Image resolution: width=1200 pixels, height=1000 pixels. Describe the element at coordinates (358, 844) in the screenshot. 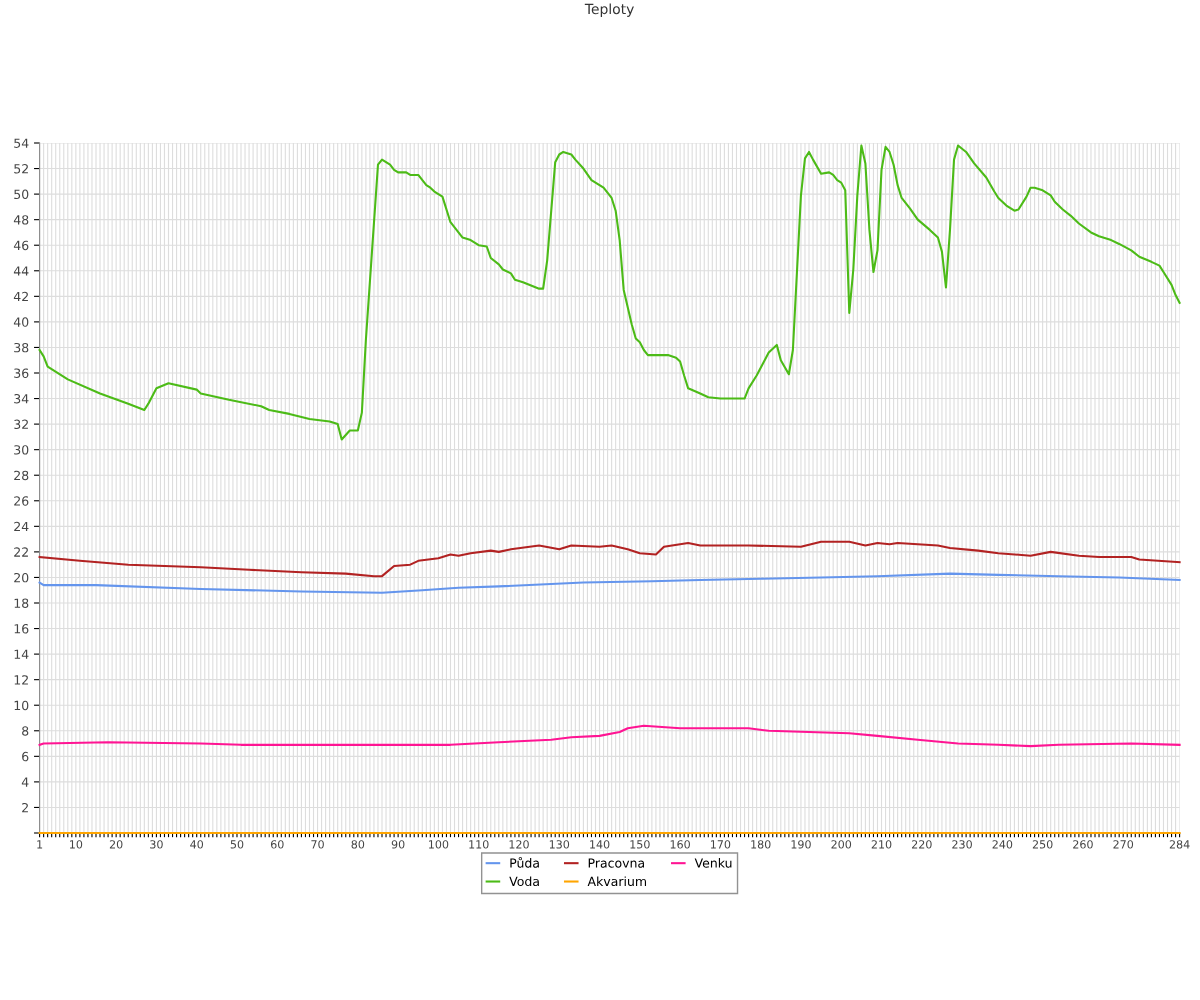

I see `x-tick-label: 80` at that location.